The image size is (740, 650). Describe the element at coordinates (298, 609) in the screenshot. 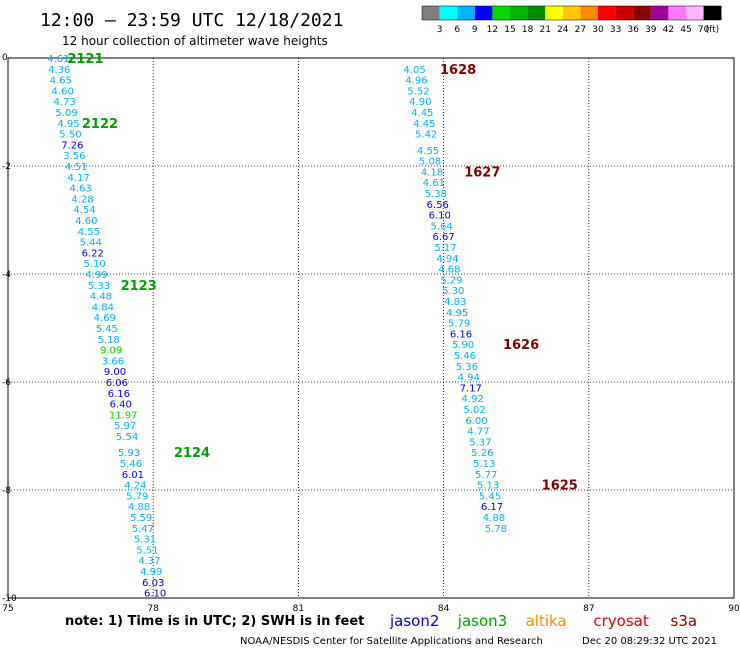

I see `x-tick-label: 81` at that location.